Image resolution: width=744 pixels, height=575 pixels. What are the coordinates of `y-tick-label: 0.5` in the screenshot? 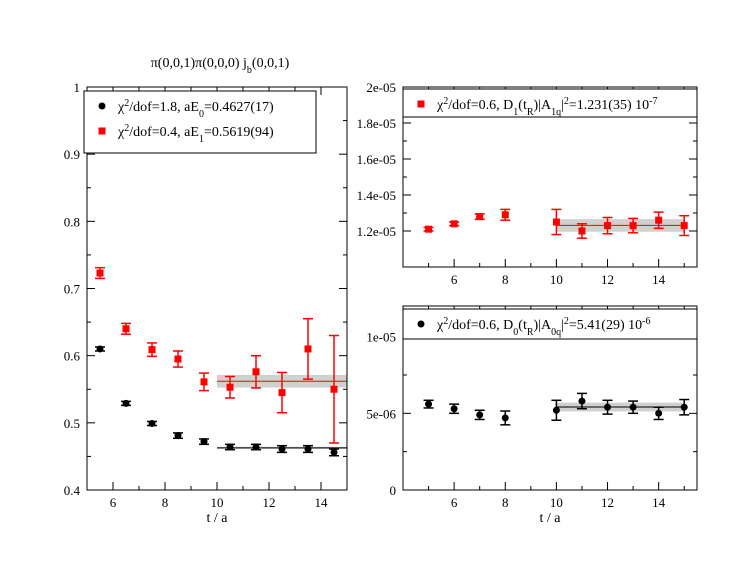 It's located at (72, 423).